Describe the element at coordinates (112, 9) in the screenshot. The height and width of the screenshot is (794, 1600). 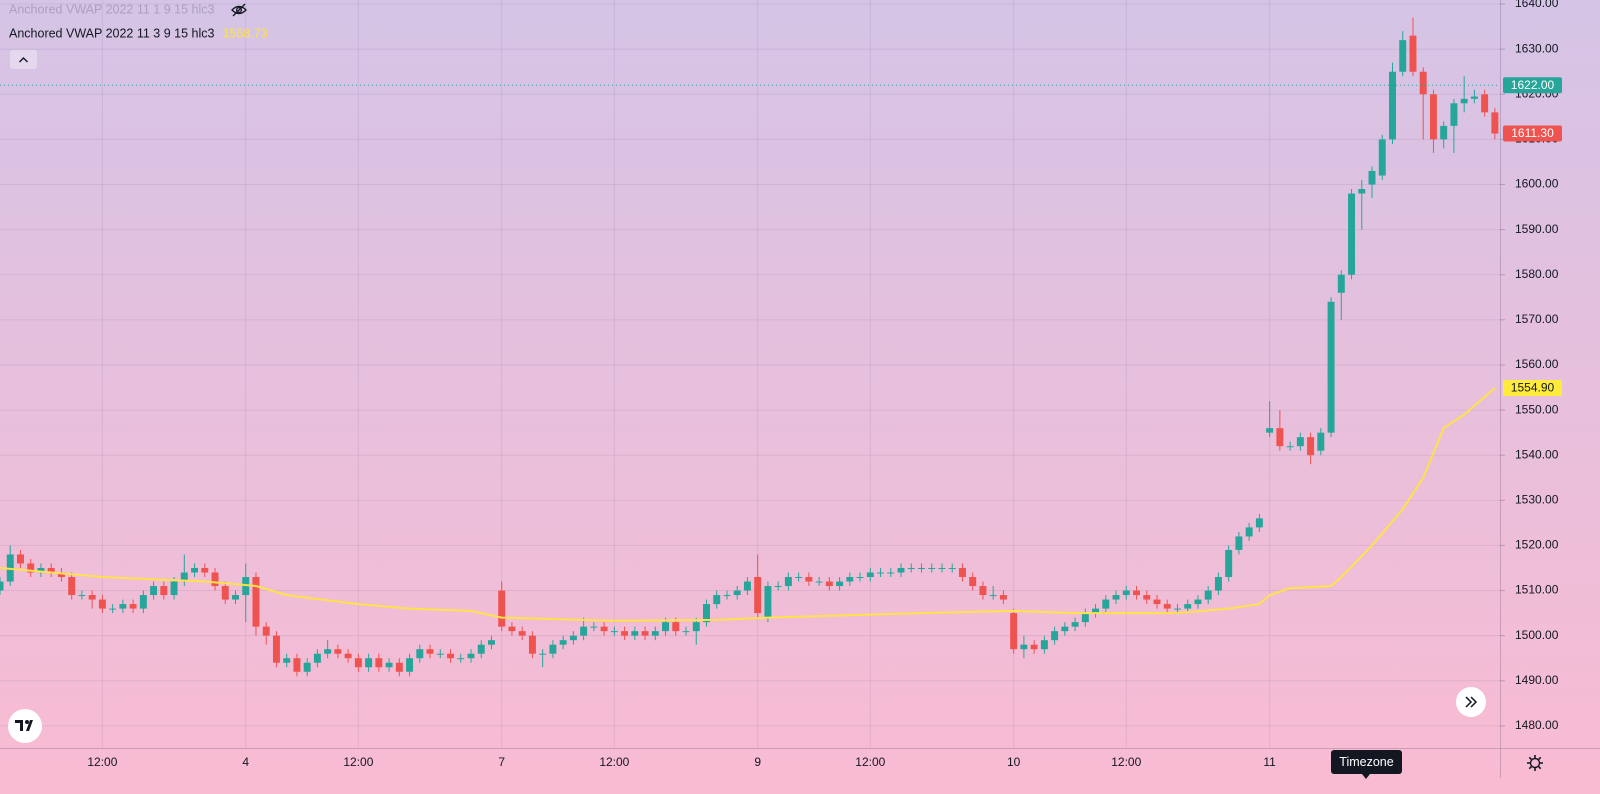
I see `legend-hidden-indicator: Anchored VWAP 2022 11 1 9 15 hlc3` at that location.